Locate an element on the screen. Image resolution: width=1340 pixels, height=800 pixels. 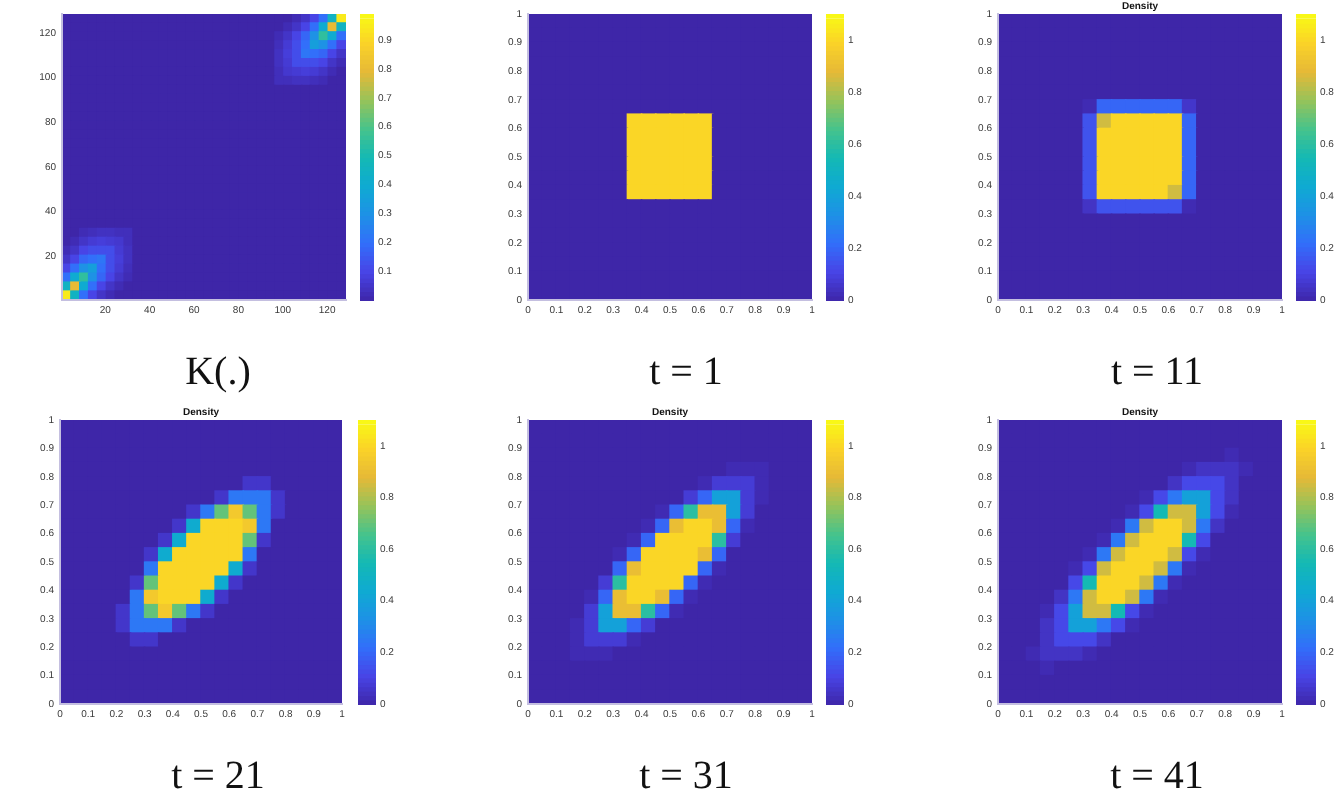
text: t = 41 is located at coordinates (1157, 776).